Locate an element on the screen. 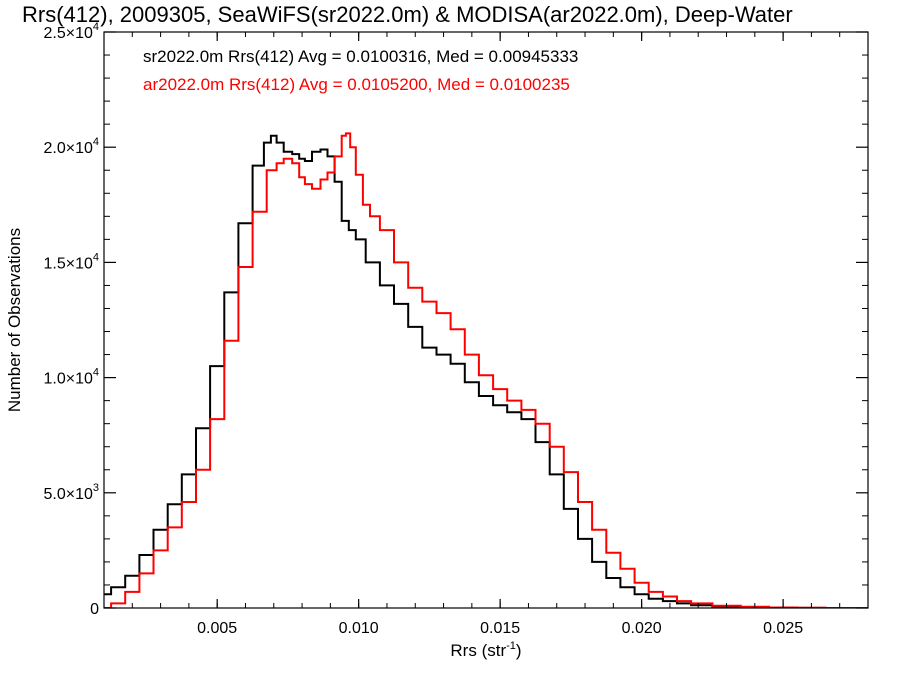  y-tick-label: 2.5×10⁴ is located at coordinates (71, 31).